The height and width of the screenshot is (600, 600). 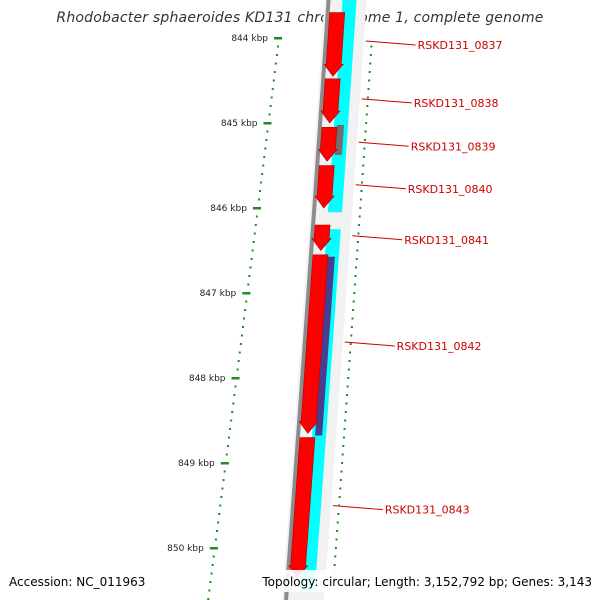 What do you see at coordinates (453, 146) in the screenshot?
I see `gene-label-RSKD131_0839: RSKD131_0839` at bounding box center [453, 146].